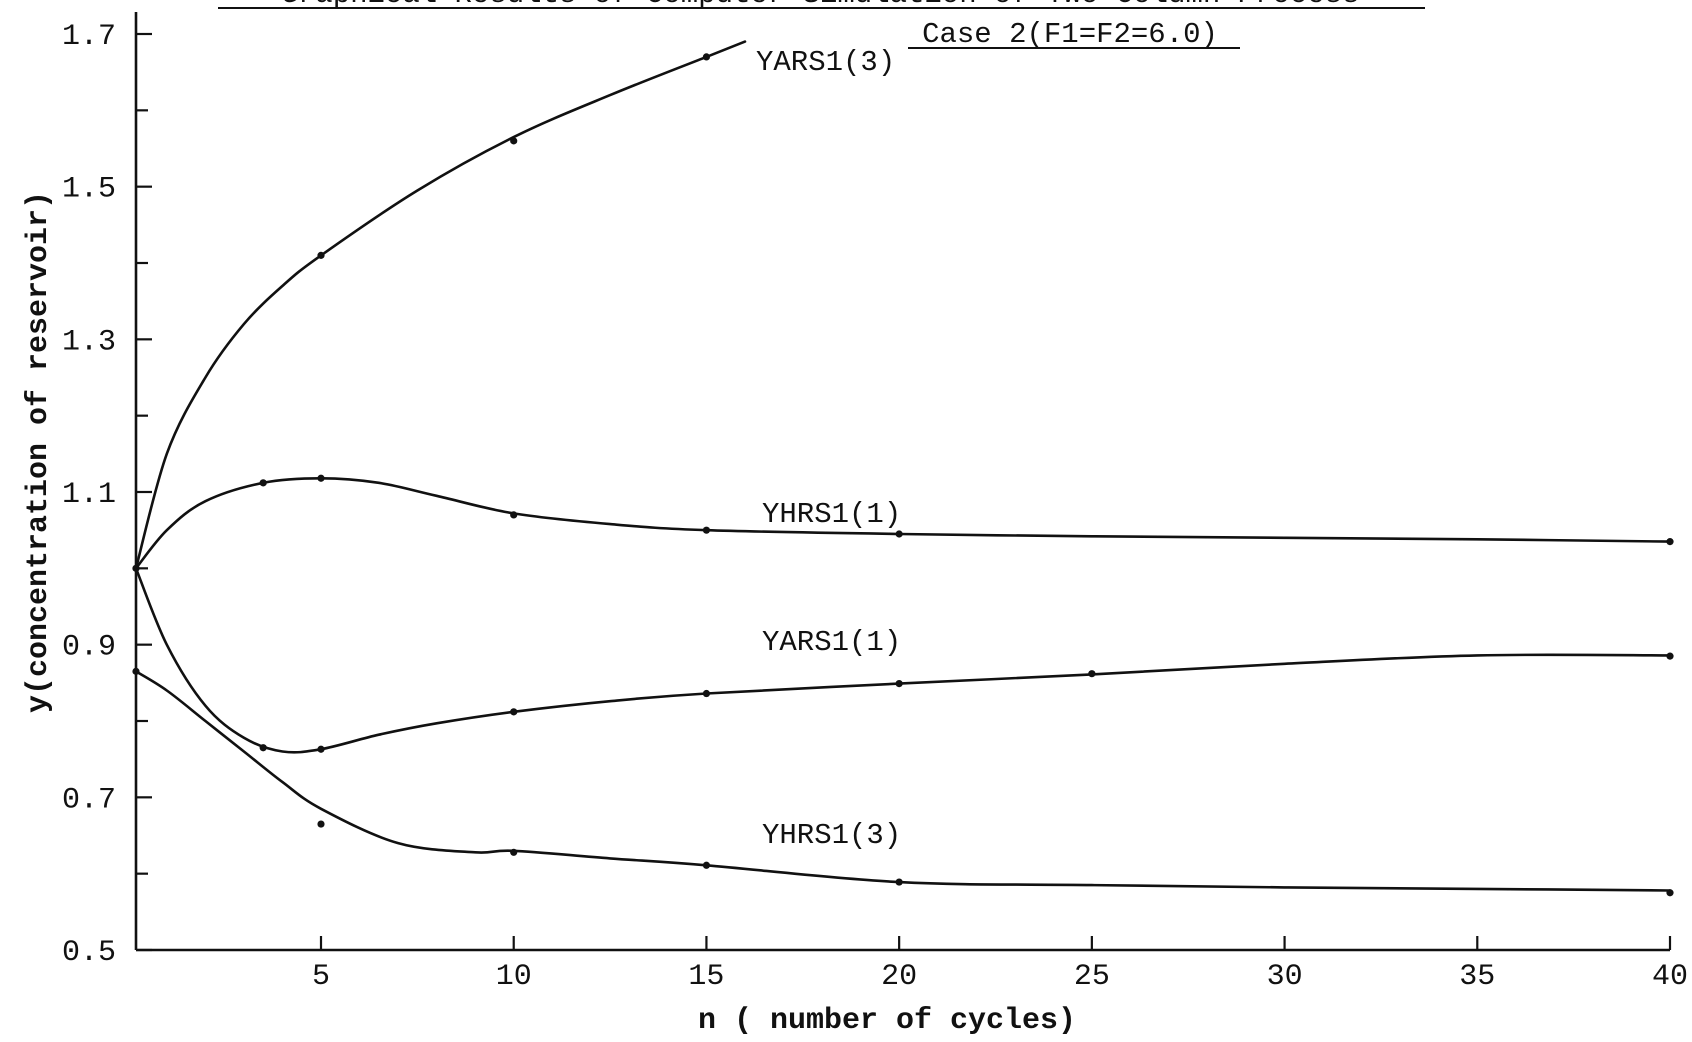  What do you see at coordinates (831, 514) in the screenshot?
I see `series-label: YHRS1(1)` at bounding box center [831, 514].